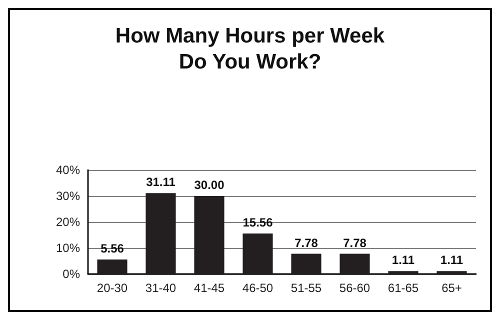 Image resolution: width=500 pixels, height=320 pixels. Describe the element at coordinates (68, 248) in the screenshot. I see `y-tick-label: 10%` at that location.